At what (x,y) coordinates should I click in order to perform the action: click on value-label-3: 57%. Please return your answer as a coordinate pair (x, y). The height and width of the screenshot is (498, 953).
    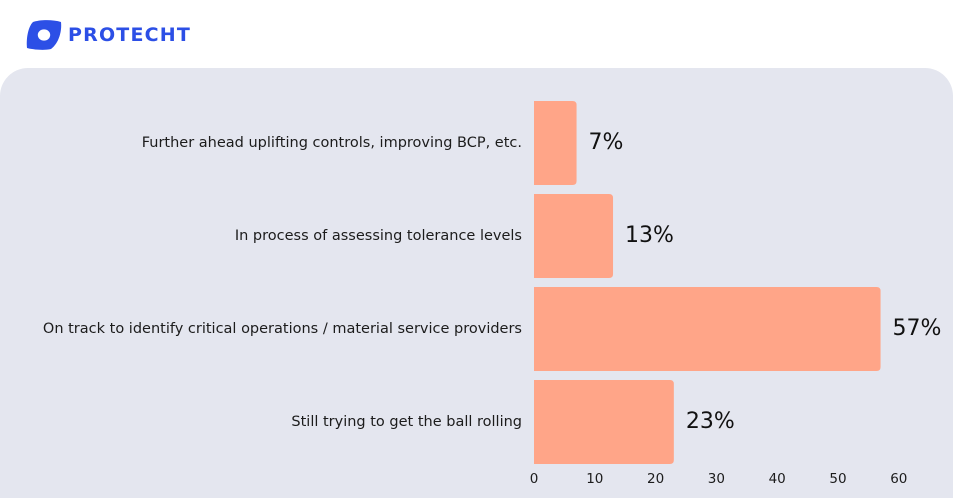
    Looking at the image, I should click on (917, 328).